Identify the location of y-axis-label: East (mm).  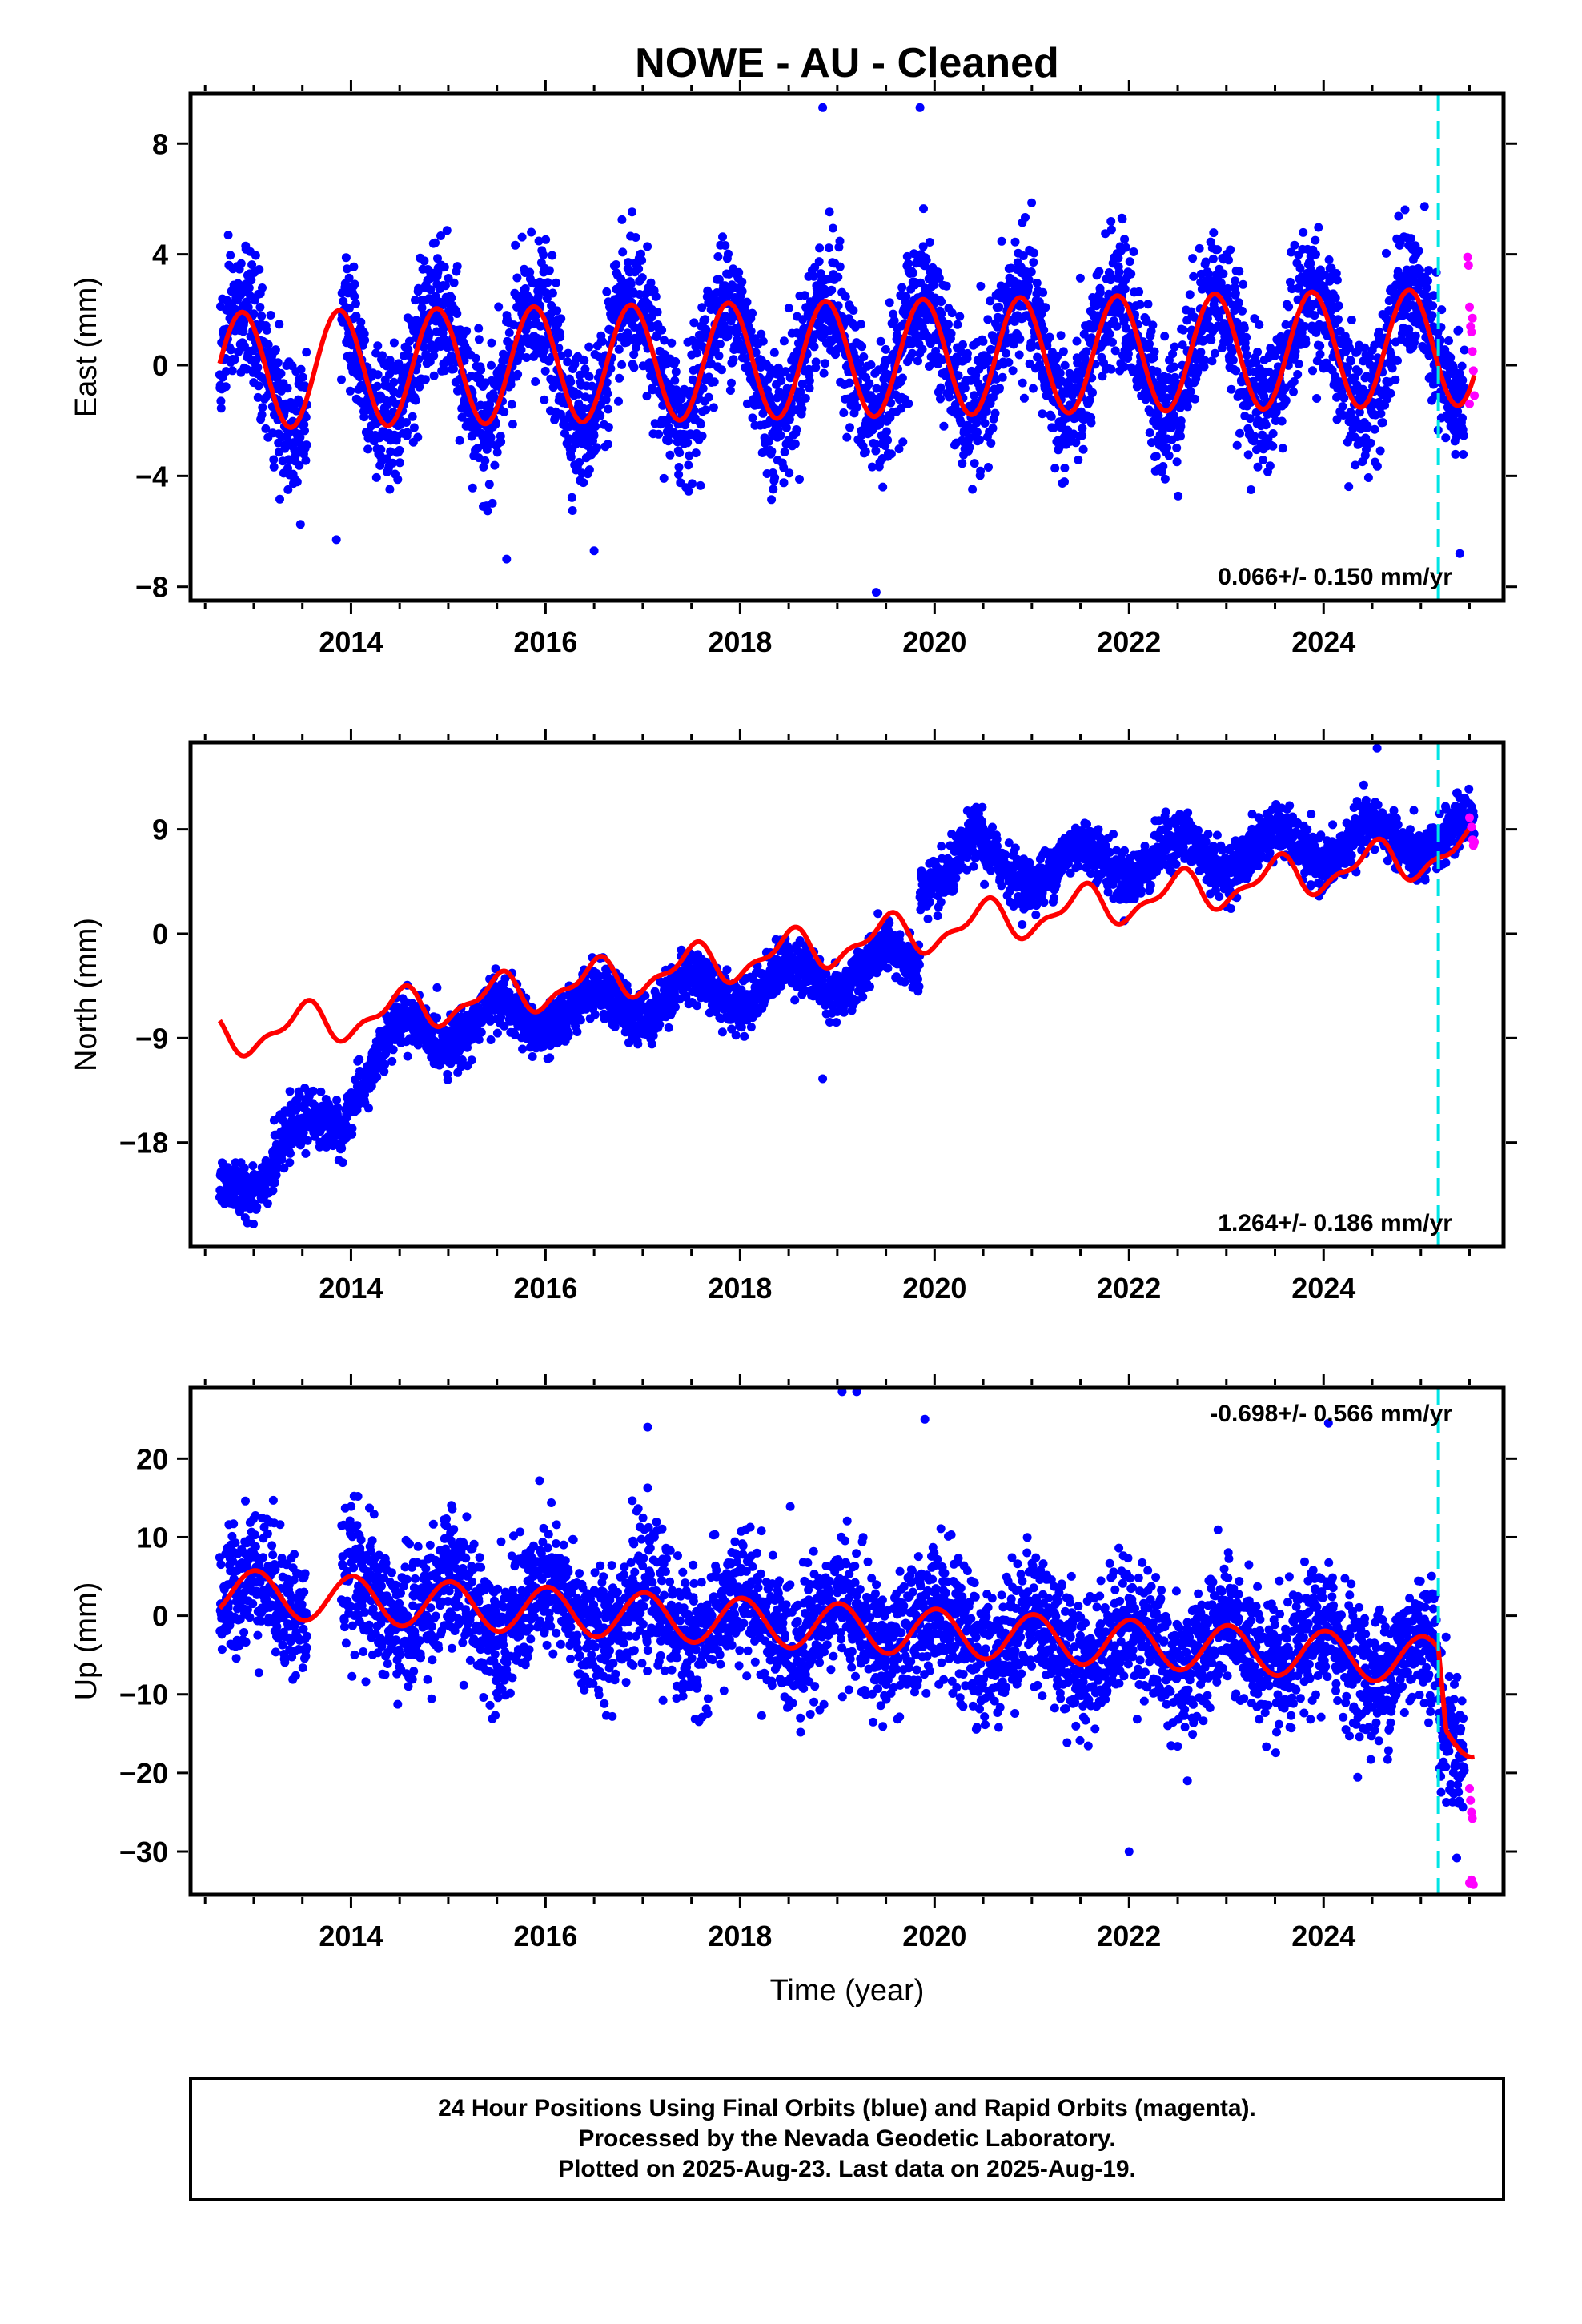
(86, 347).